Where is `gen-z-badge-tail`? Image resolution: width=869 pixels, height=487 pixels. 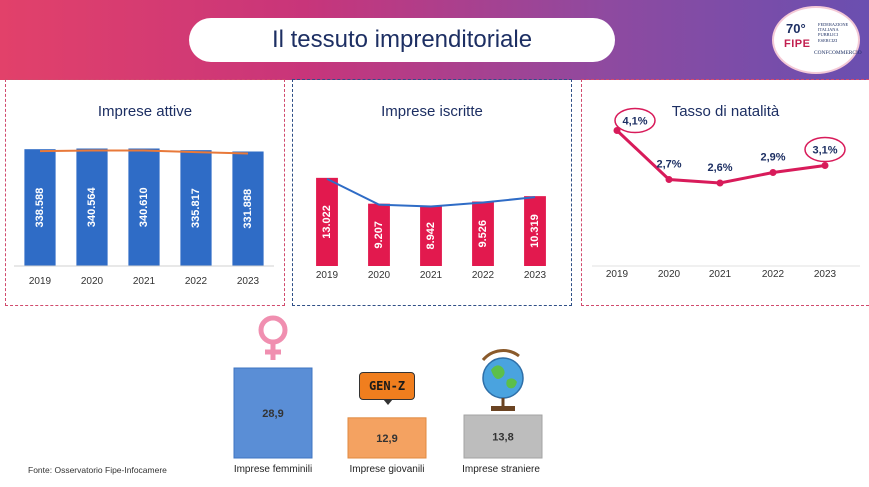
gen-z-badge-tail is located at coordinates (388, 402).